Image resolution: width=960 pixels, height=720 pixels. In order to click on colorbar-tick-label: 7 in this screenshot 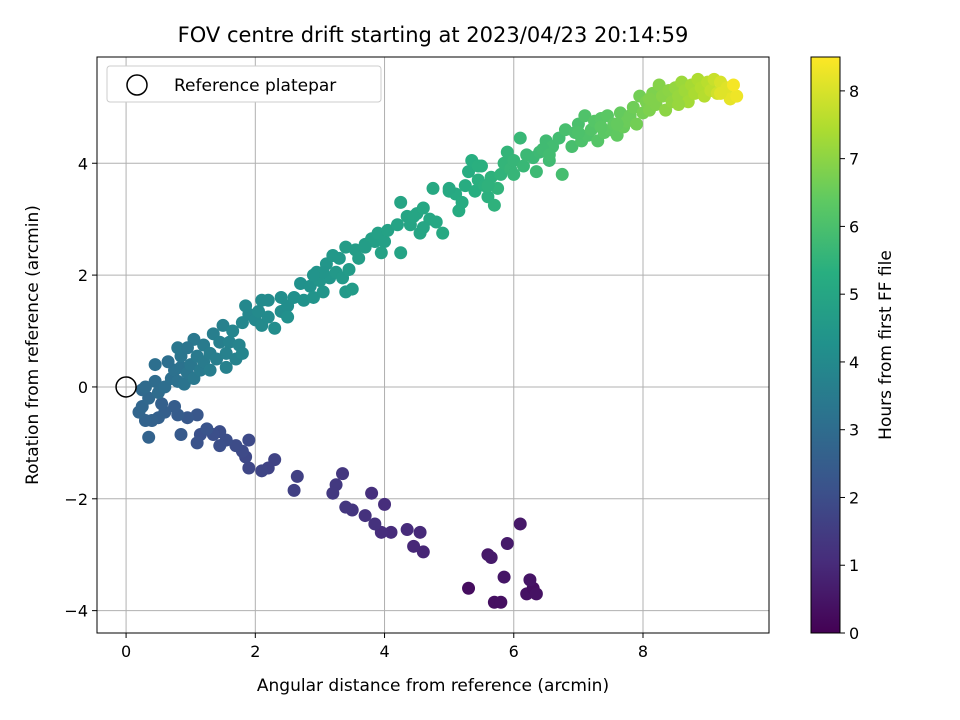, I will do `click(854, 159)`.